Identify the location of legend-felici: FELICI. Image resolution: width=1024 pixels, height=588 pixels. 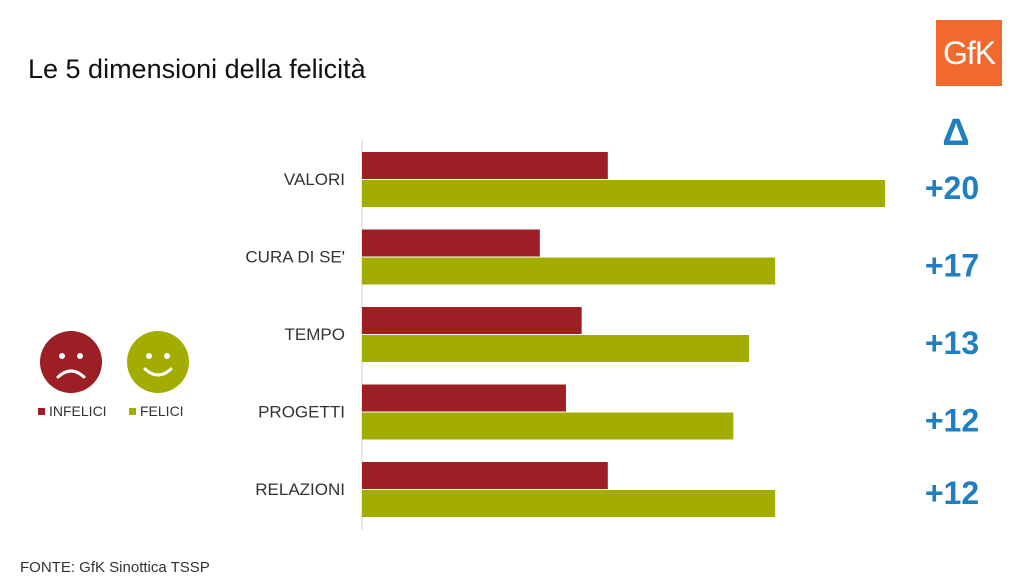
(156, 411).